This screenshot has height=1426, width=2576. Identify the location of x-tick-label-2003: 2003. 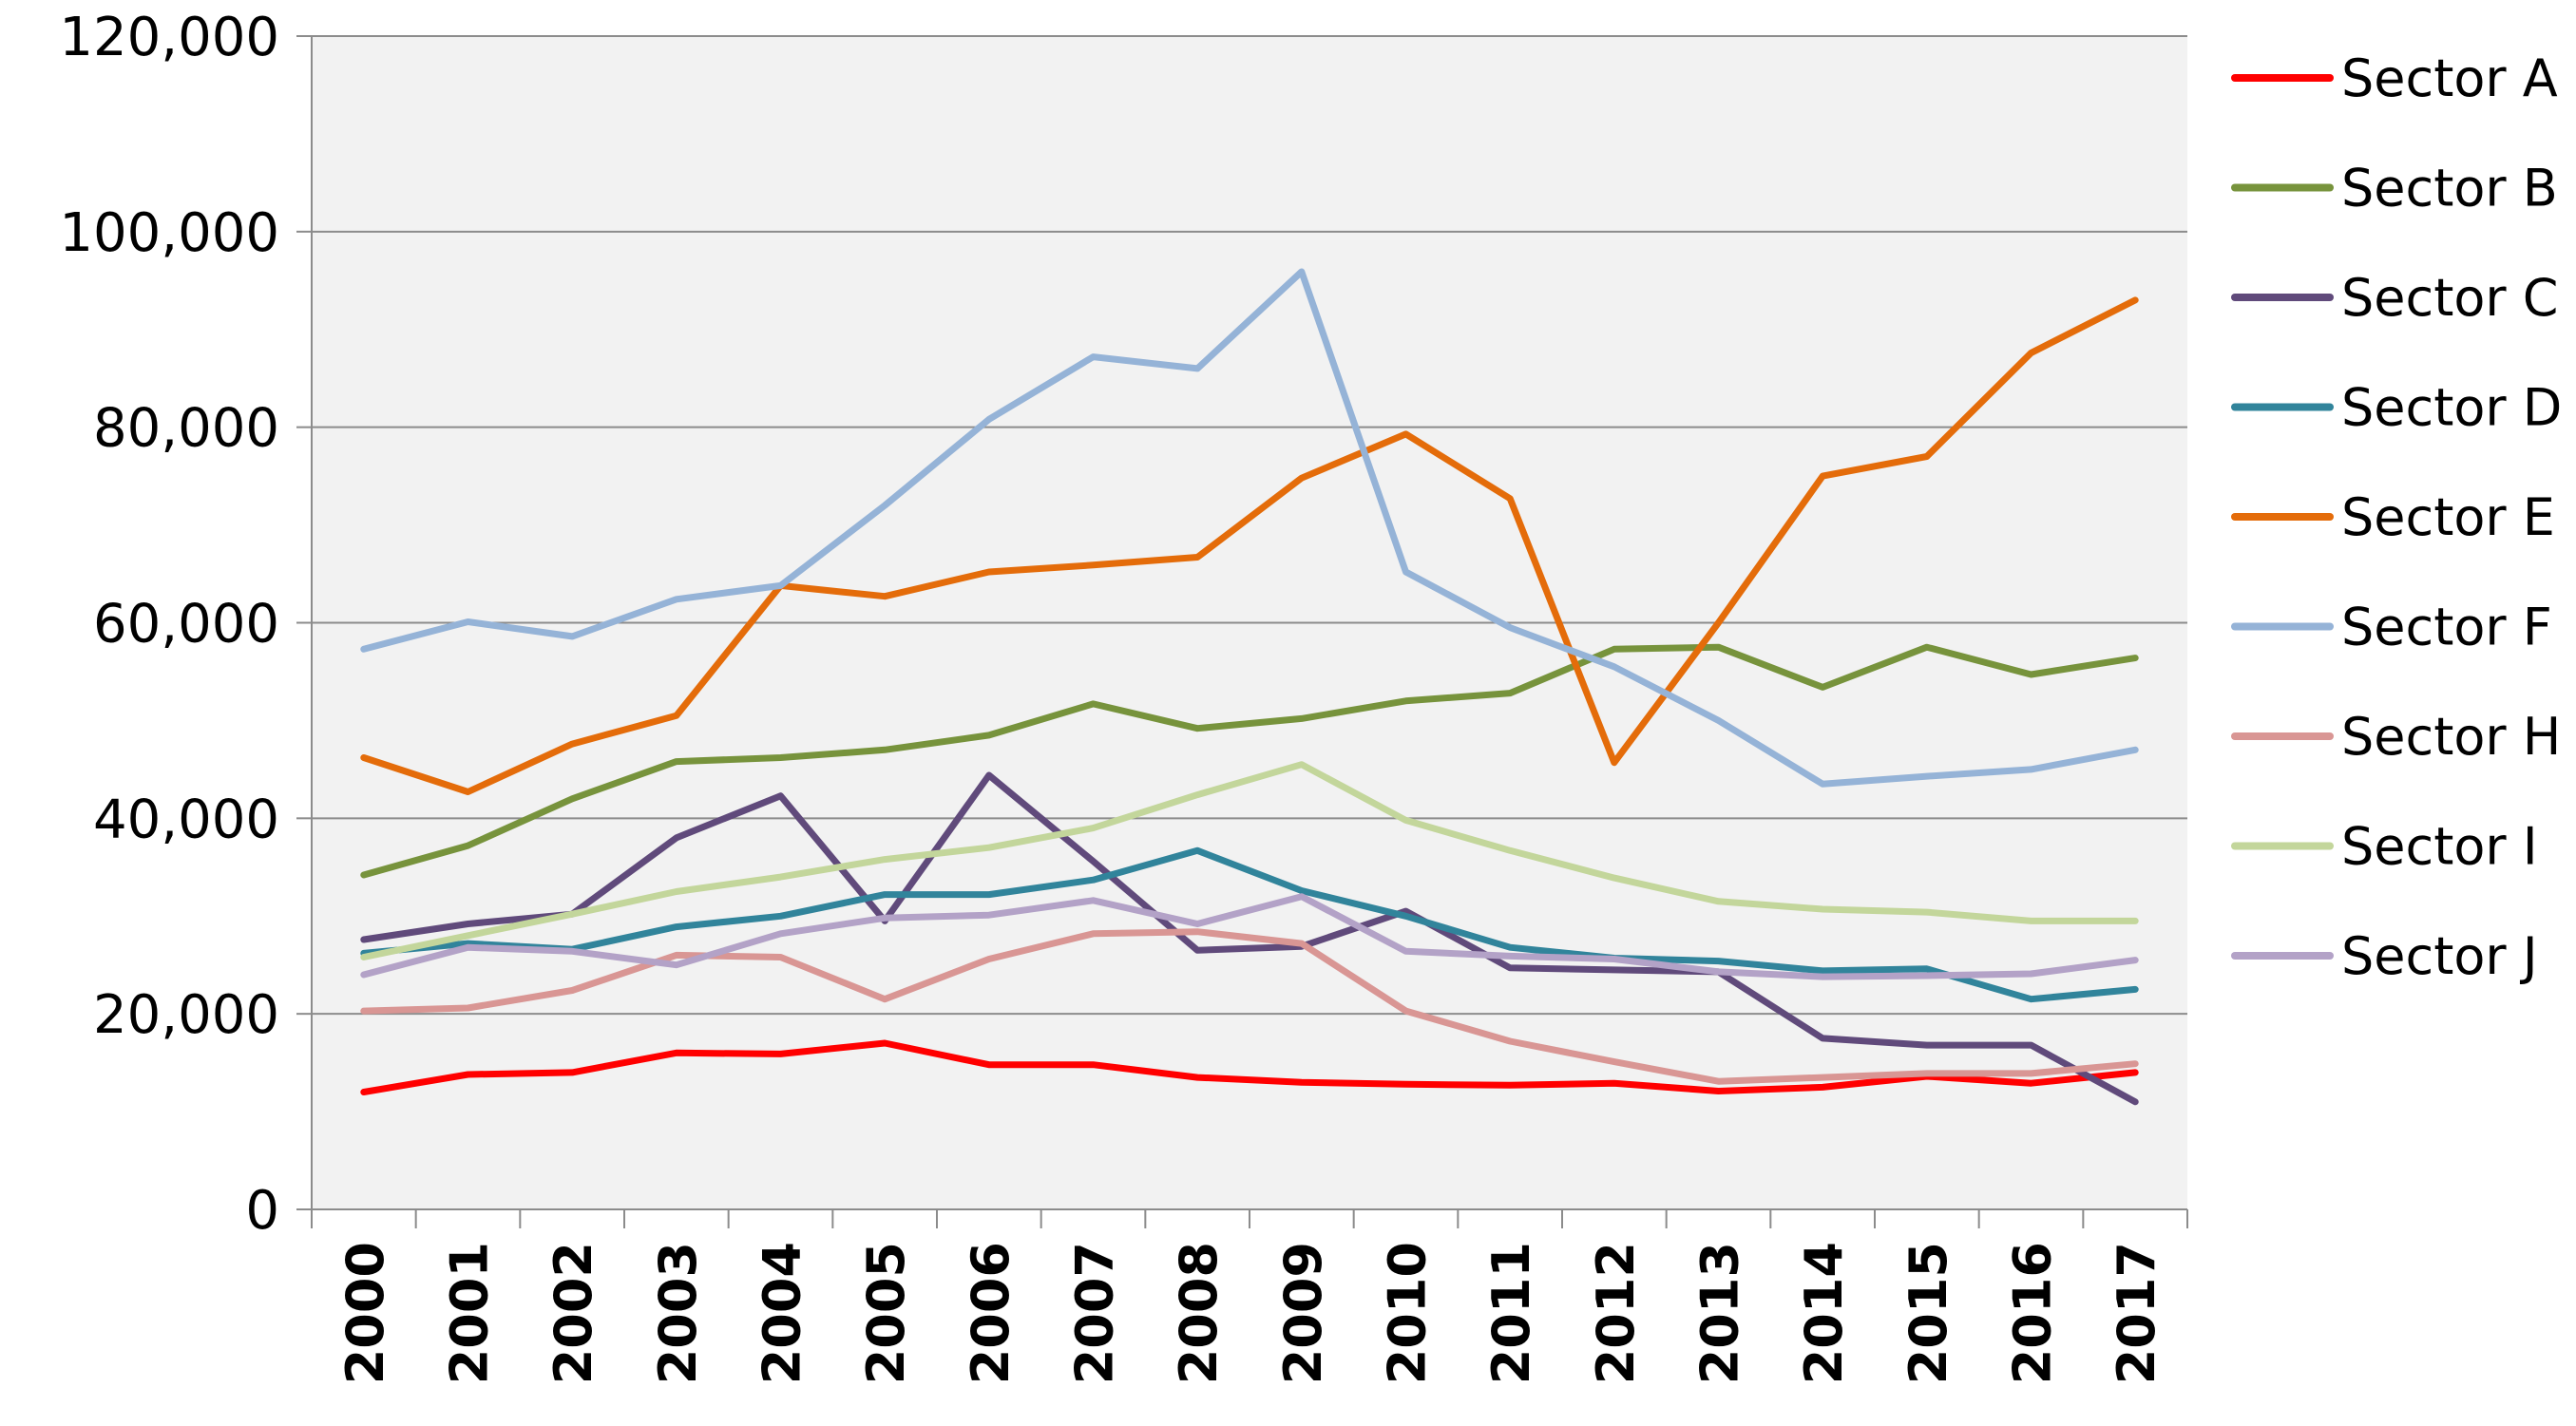
(678, 1313).